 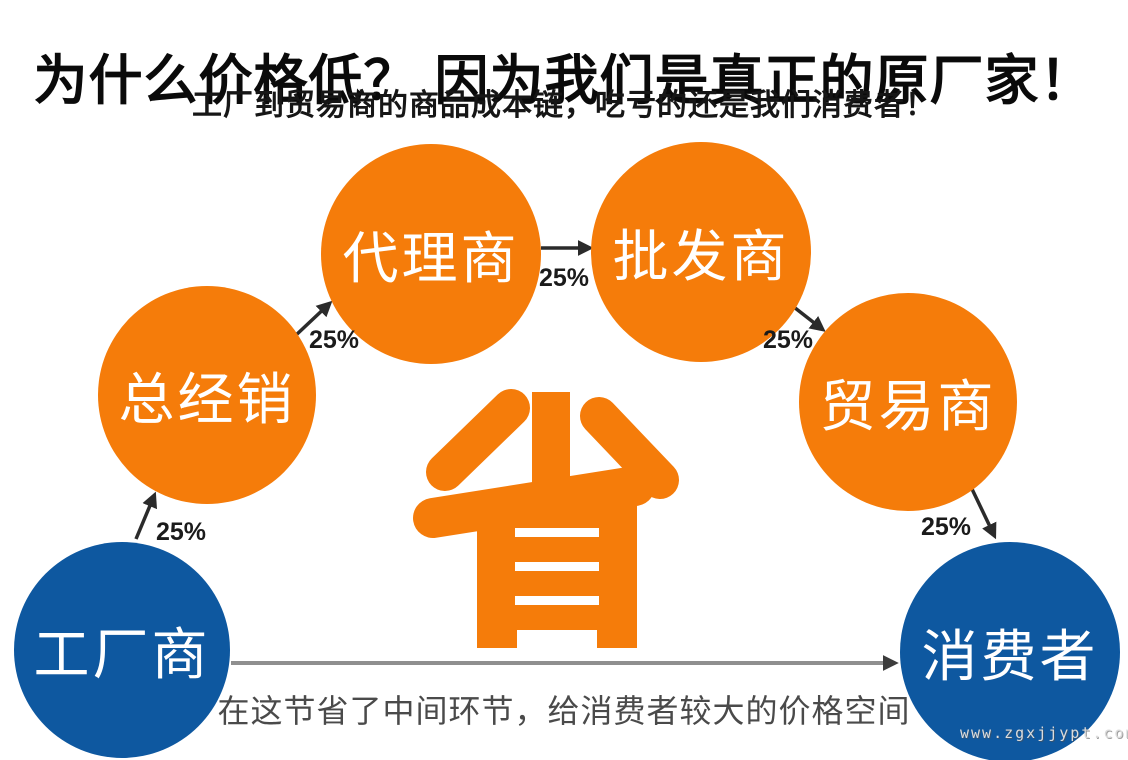 I want to click on node-wholesaler: 批发商, so click(x=701, y=252).